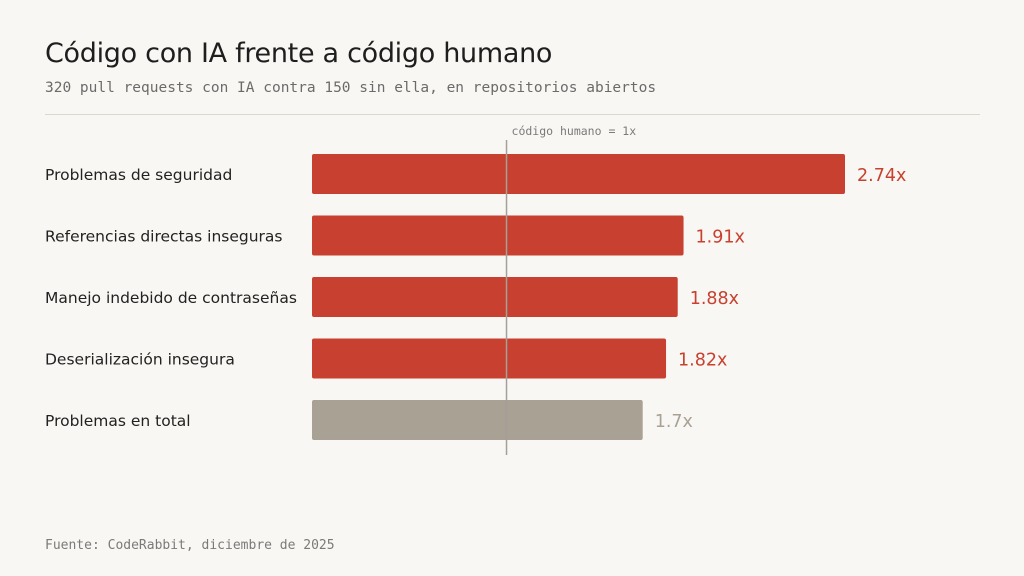 The width and height of the screenshot is (1024, 576). Describe the element at coordinates (138, 175) in the screenshot. I see `category-label: Problemas de seguridad` at that location.